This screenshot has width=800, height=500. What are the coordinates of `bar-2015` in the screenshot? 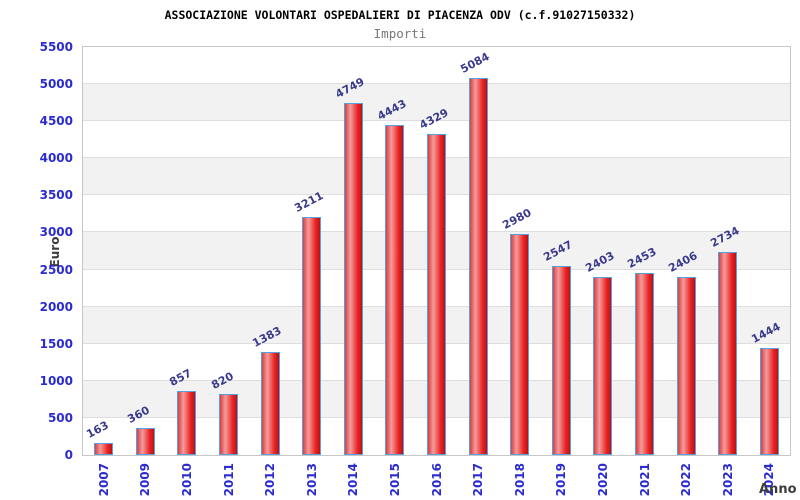 It's located at (395, 290).